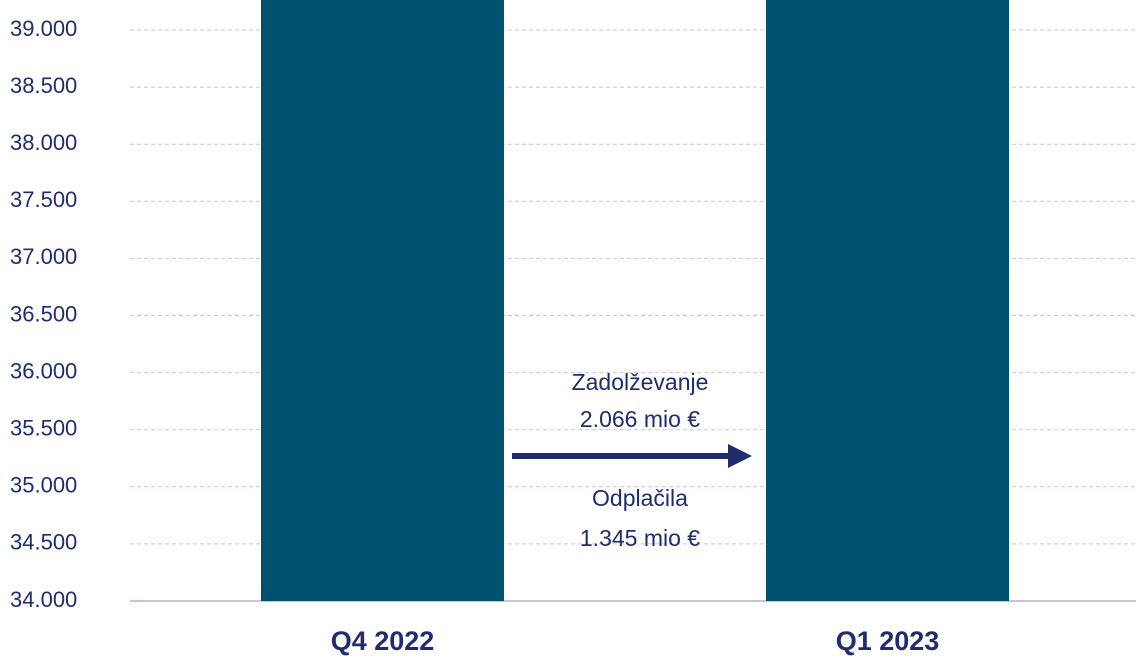 This screenshot has width=1136, height=663. What do you see at coordinates (43, 428) in the screenshot?
I see `y-tick-label: 35.500` at bounding box center [43, 428].